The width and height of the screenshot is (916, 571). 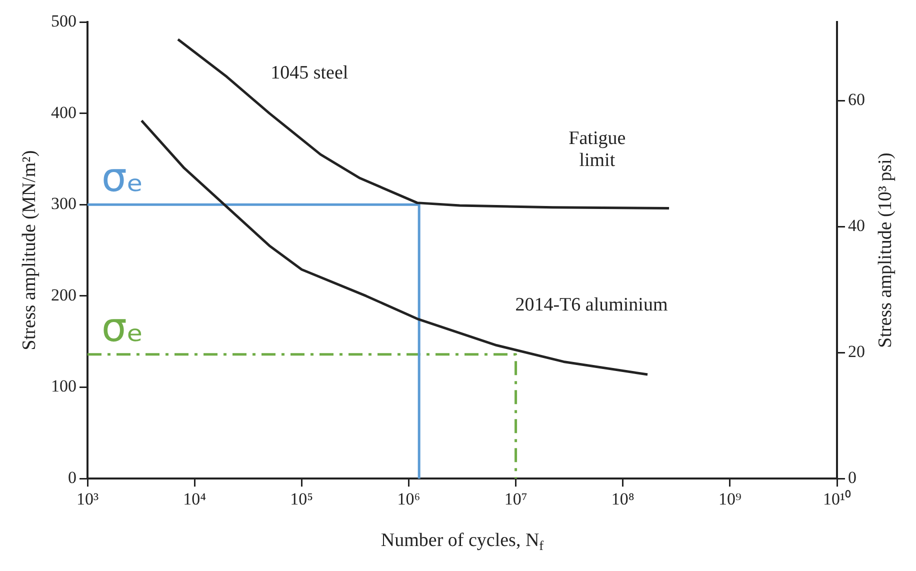 I want to click on y-tick-label: 200, so click(x=63, y=294).